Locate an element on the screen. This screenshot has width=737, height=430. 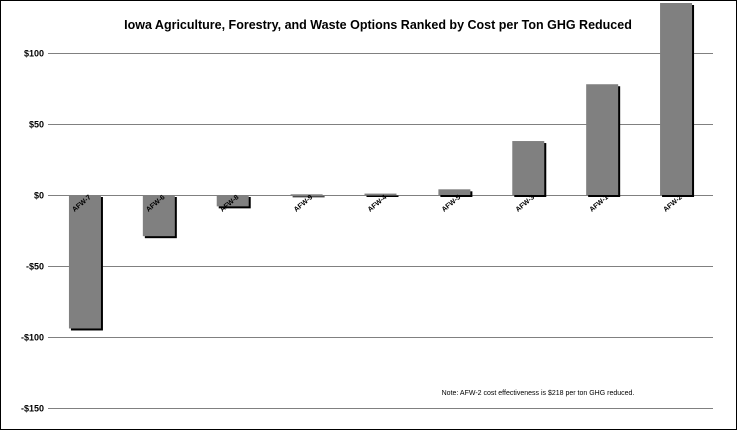
y-tick-label: $100 is located at coordinates (34, 54).